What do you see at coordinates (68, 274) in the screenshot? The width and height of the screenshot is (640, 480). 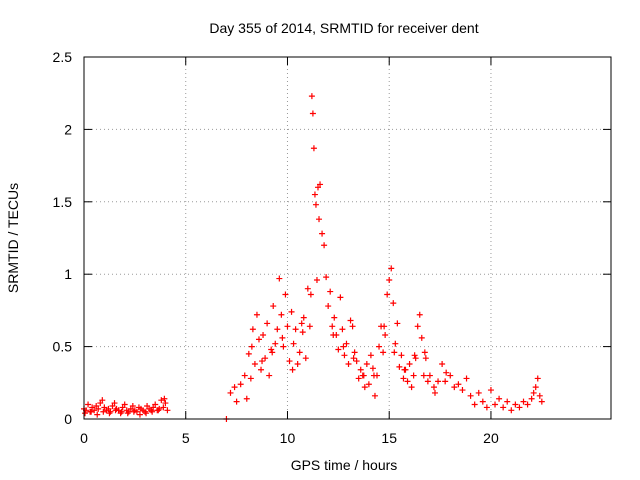 I see `y-tick-label: 1` at bounding box center [68, 274].